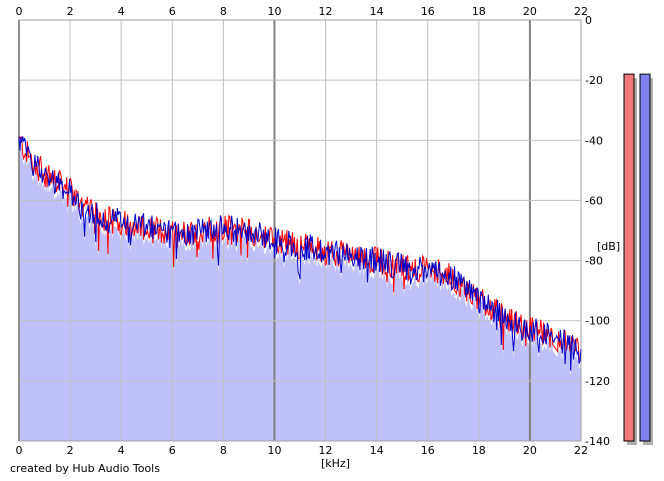  I want to click on x-tick-label-bottom: 20, so click(530, 450).